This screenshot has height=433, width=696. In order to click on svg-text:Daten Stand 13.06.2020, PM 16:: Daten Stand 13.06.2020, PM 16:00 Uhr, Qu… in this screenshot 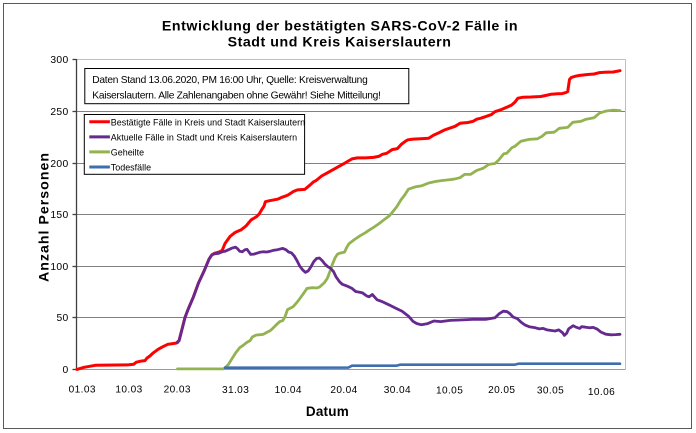, I will do `click(230, 80)`.